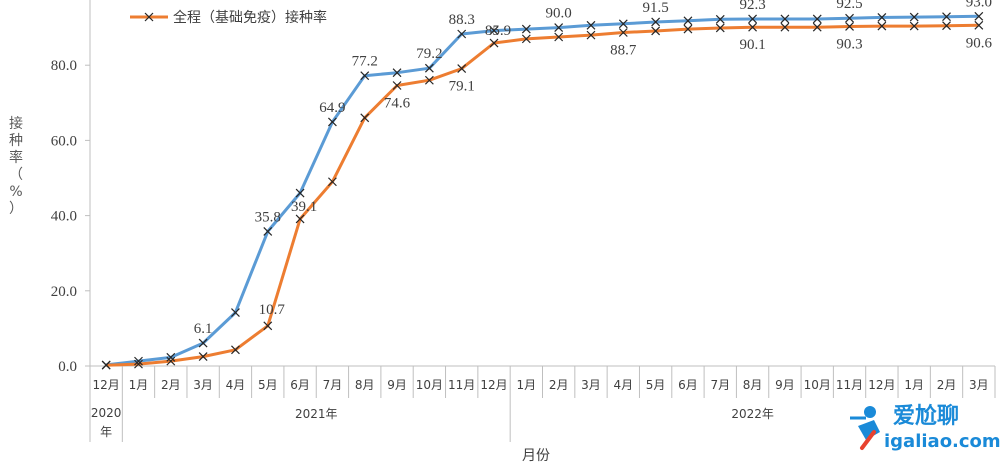 Image resolution: width=1000 pixels, height=467 pixels. I want to click on y-axis-label-char: 接, so click(16, 123).